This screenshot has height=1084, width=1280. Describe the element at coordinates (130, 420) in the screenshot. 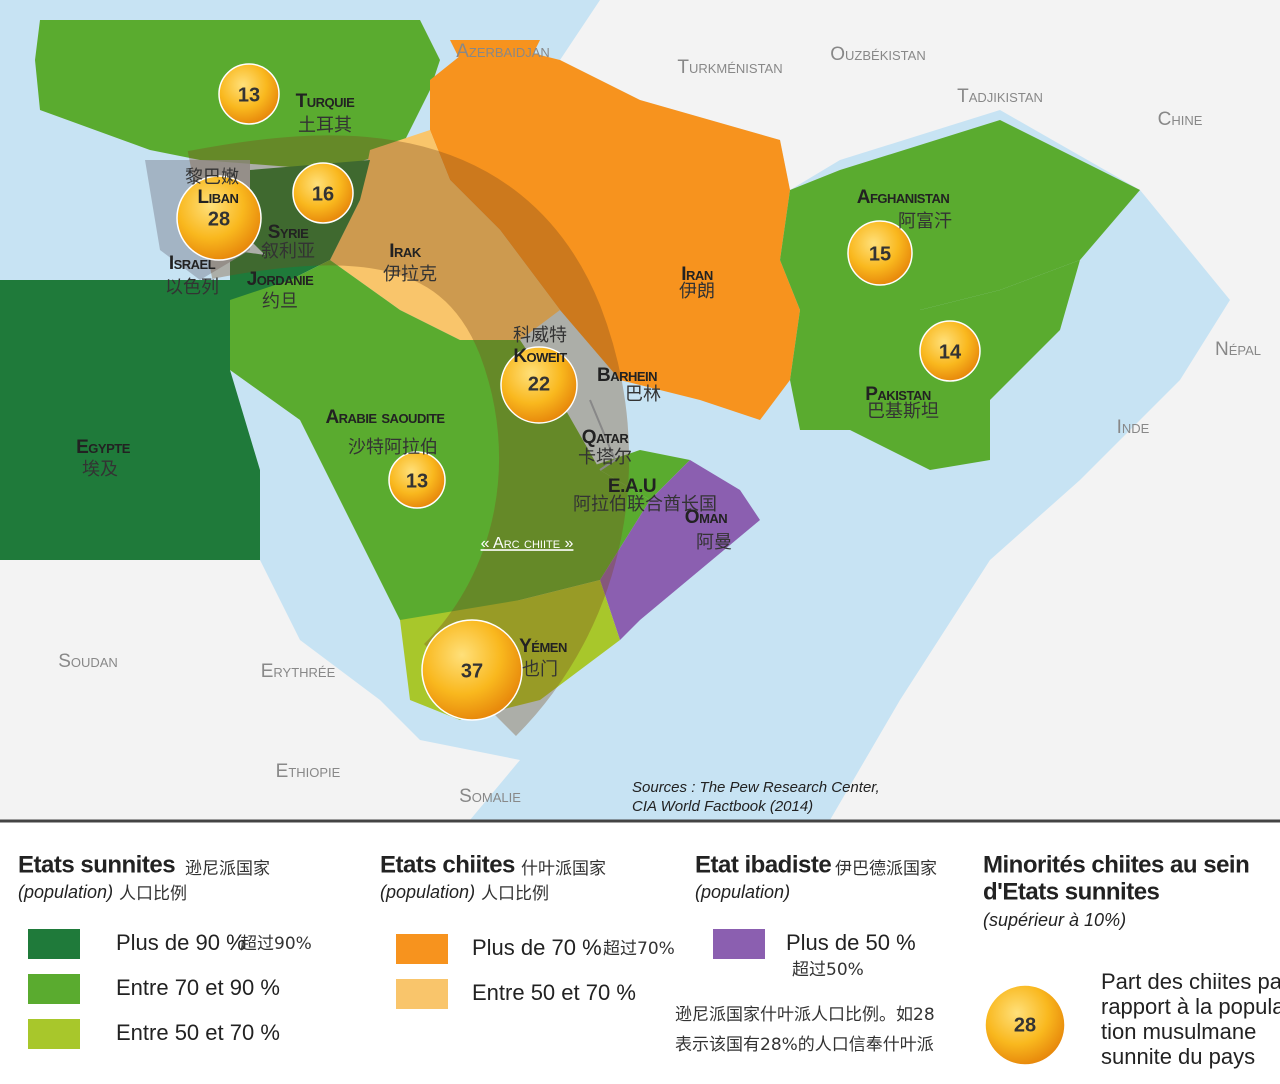

I see `egypt` at that location.